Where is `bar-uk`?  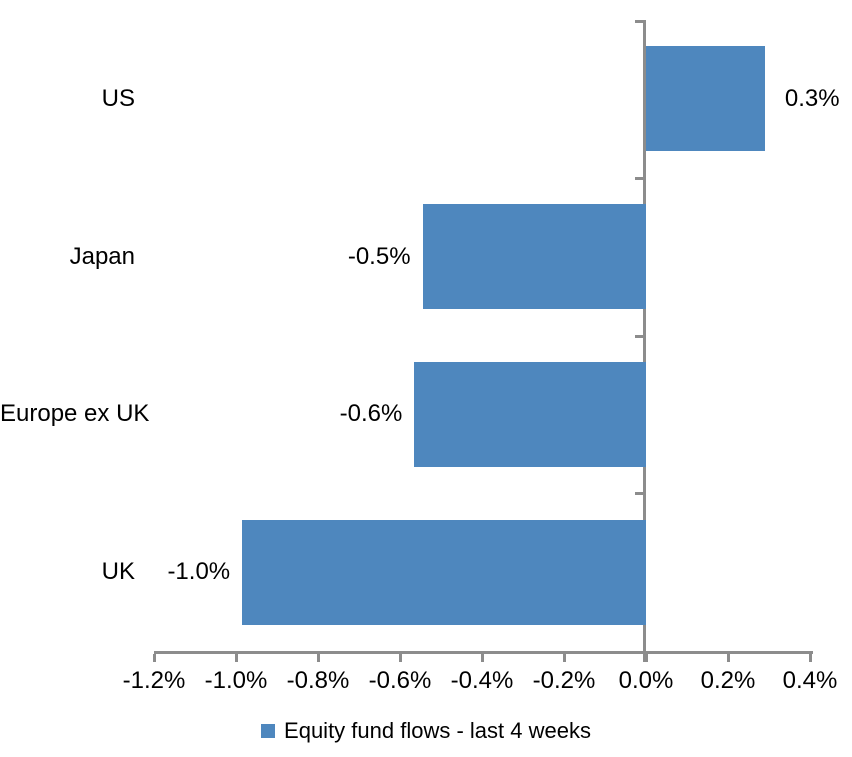
bar-uk is located at coordinates (444, 572).